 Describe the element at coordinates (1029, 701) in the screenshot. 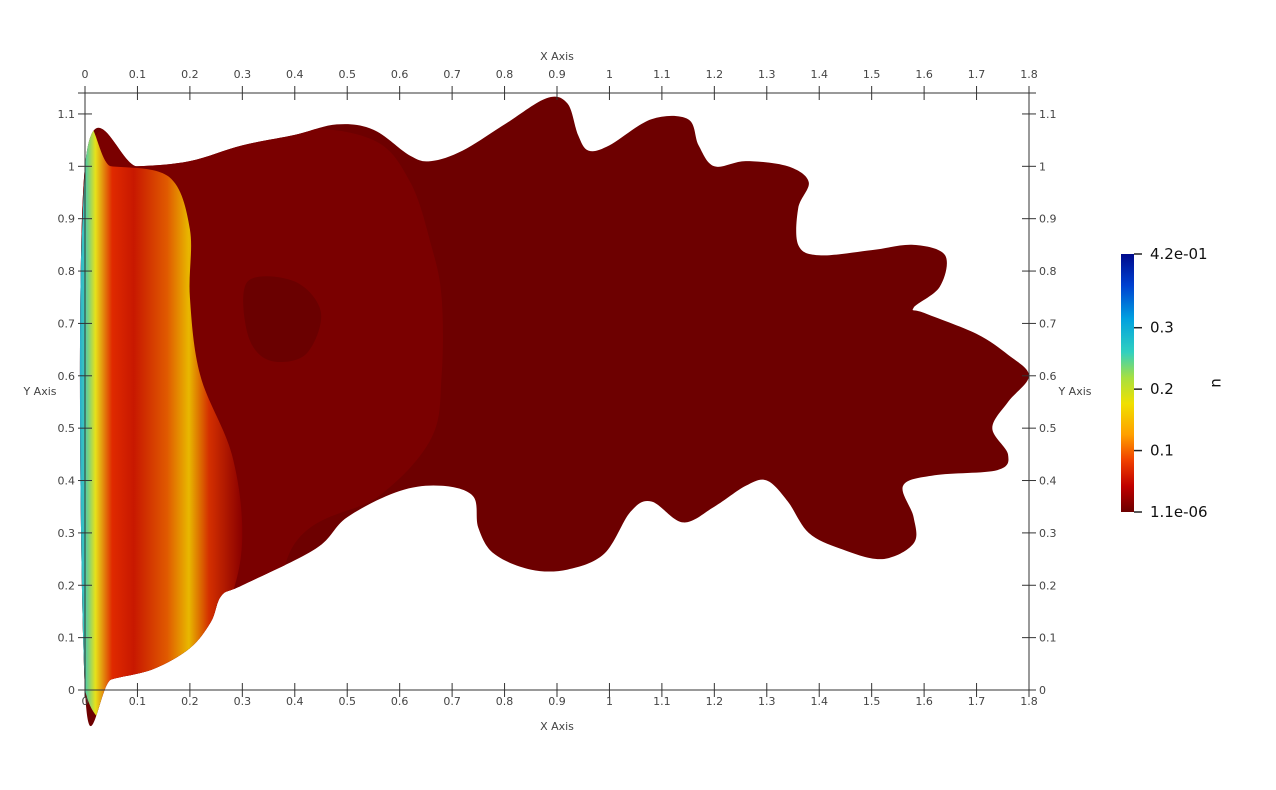

I see `x-tick-label-bottom: 1.8` at that location.